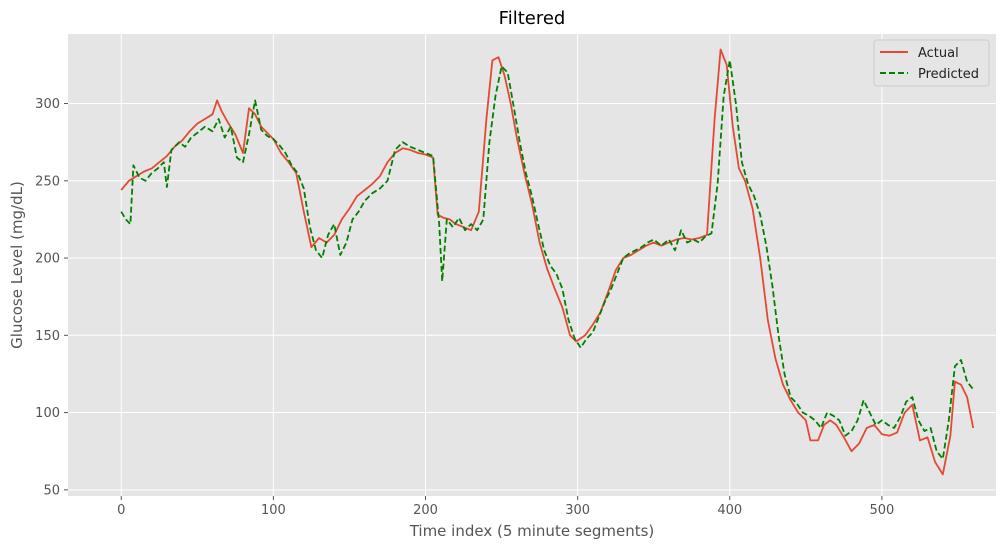 The height and width of the screenshot is (549, 1006). I want to click on x-tick-label: 100, so click(273, 510).